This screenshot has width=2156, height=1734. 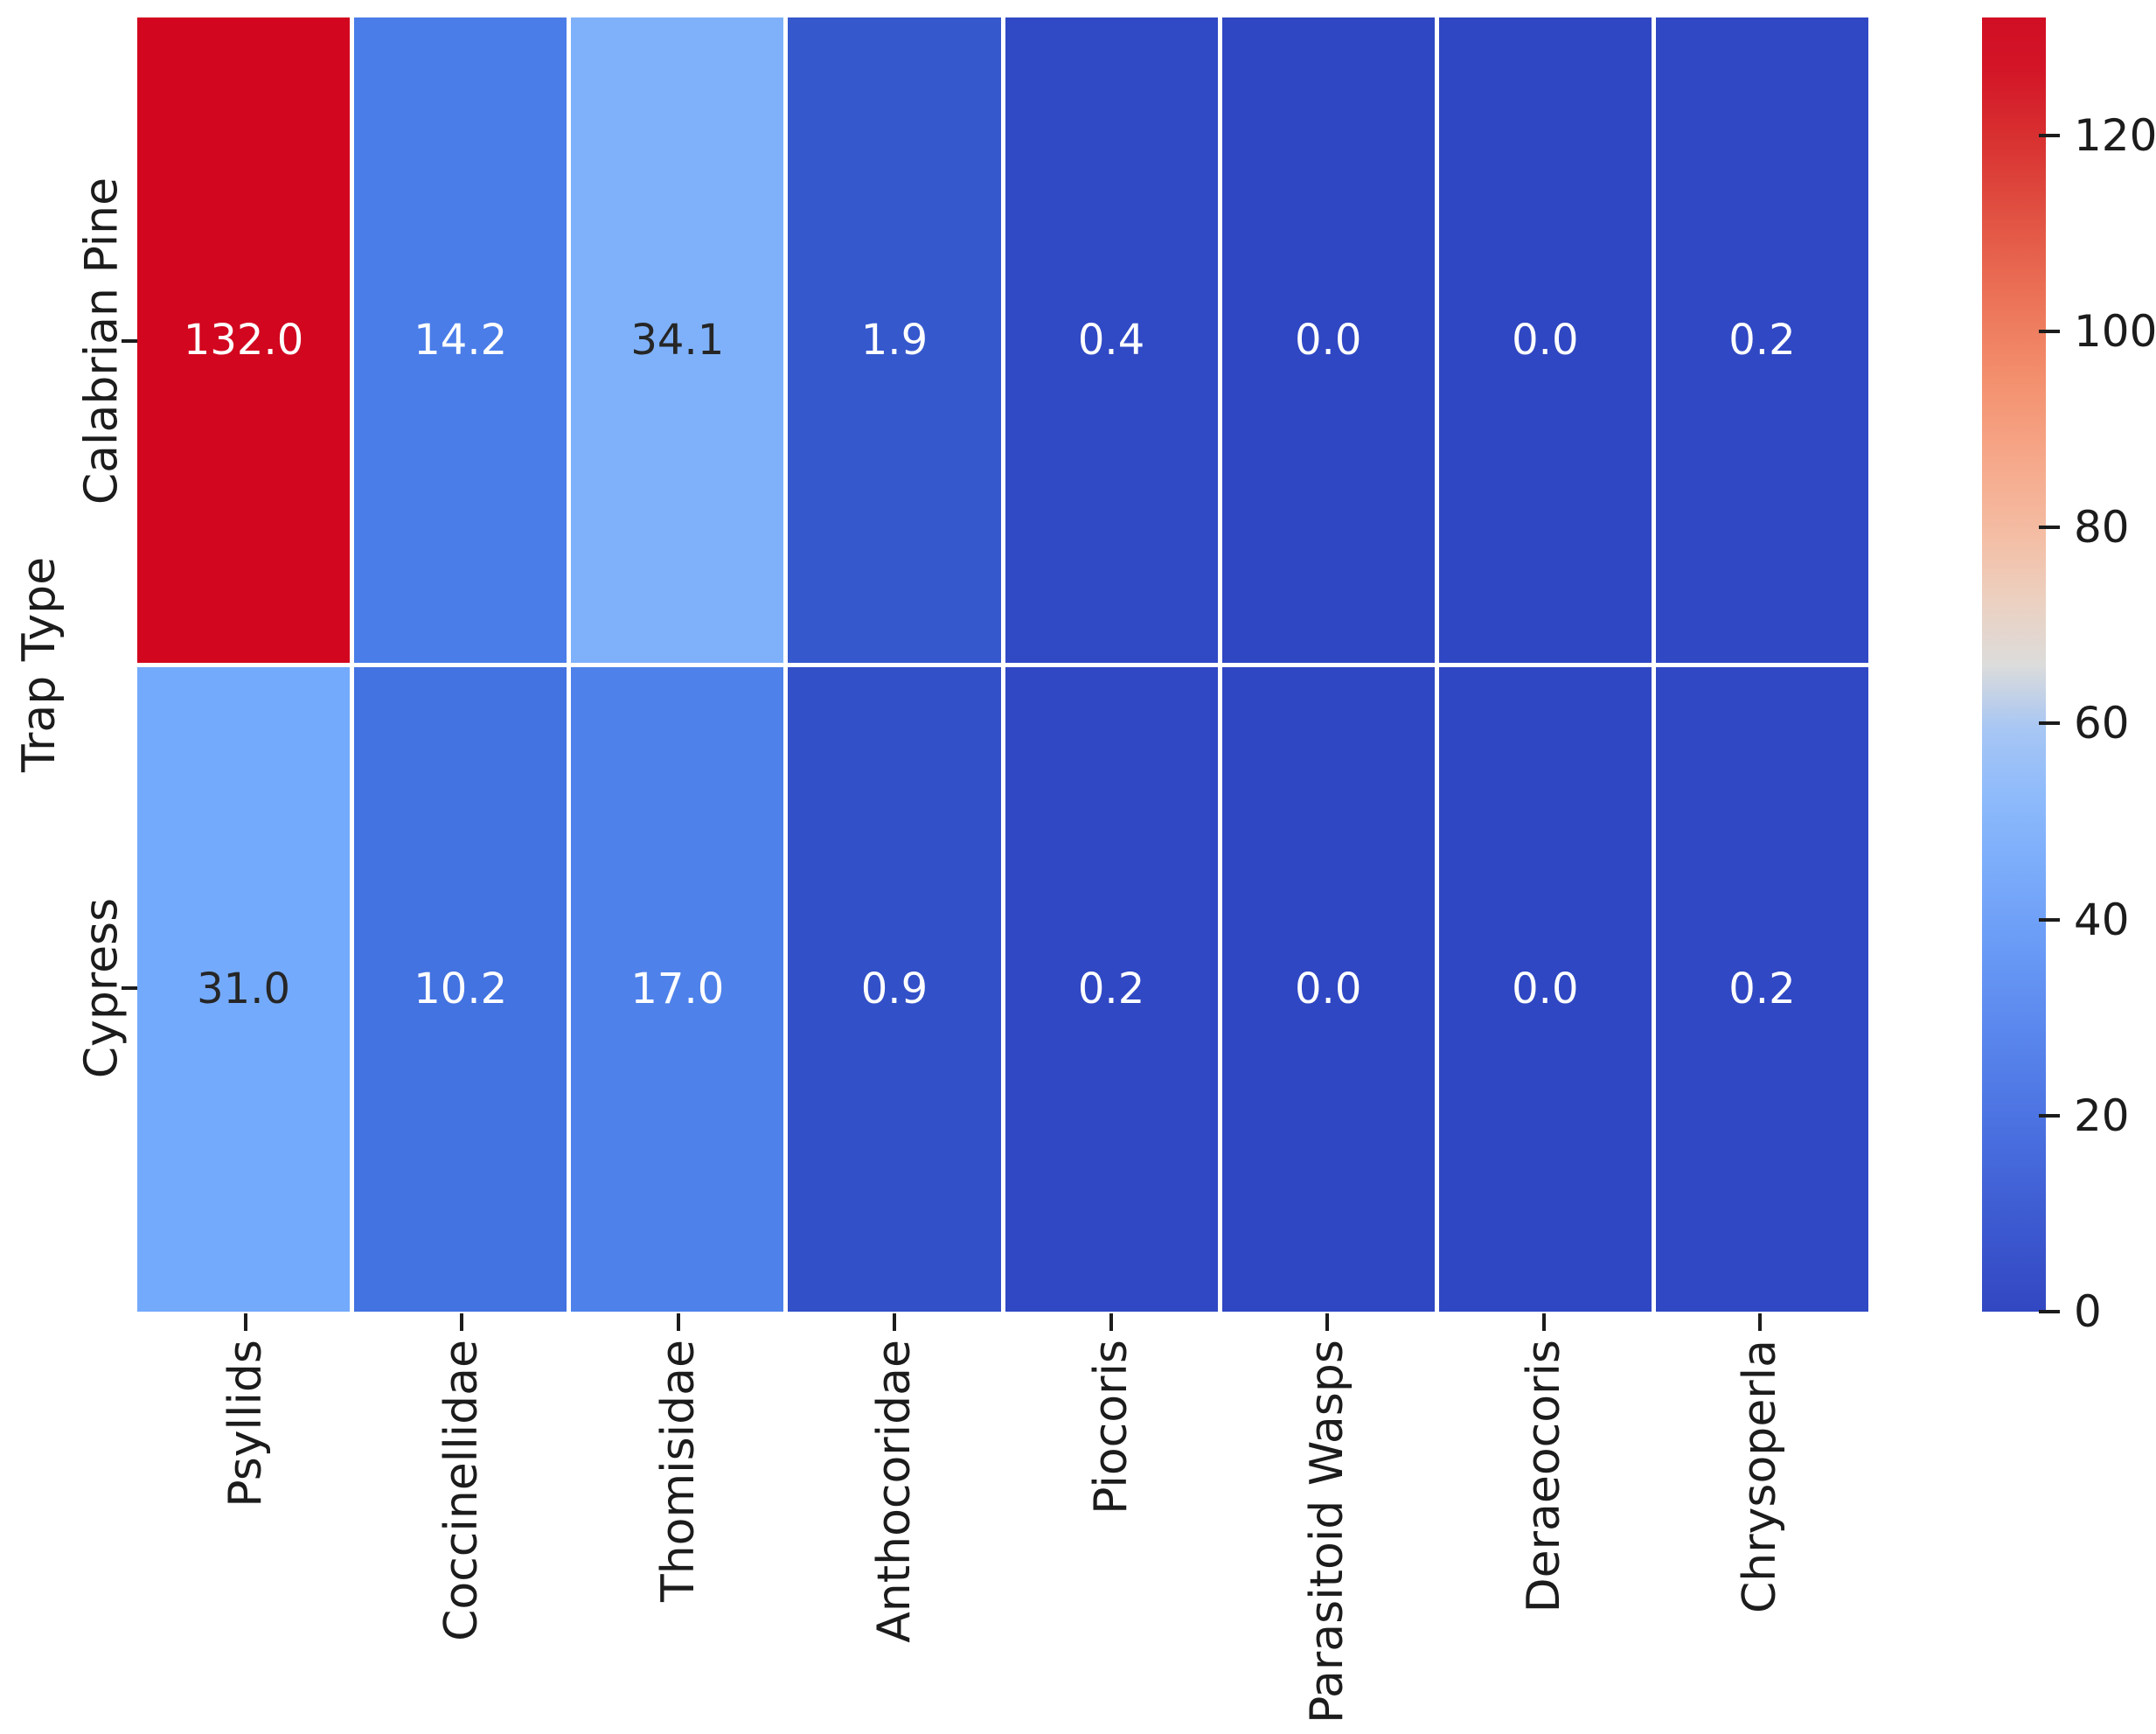 I want to click on x-tick-label: Anthocoridae, so click(x=895, y=1492).